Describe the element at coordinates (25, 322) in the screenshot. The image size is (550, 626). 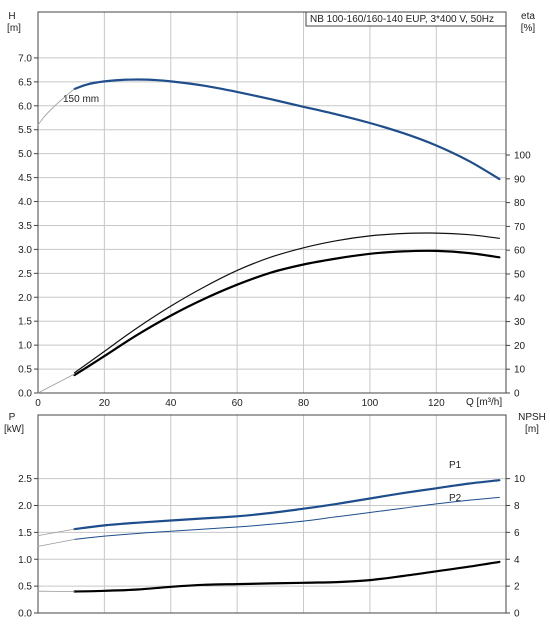
I see `head-tick-label: 1.5` at that location.